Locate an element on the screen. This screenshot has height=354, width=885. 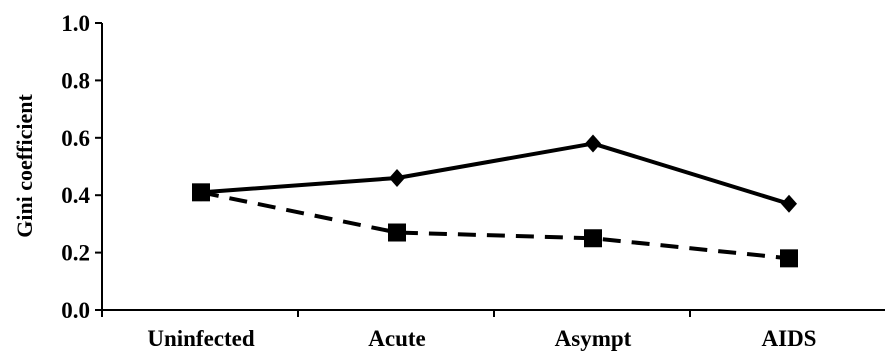
y-ticks: 0.0 0.2 0.4 0.6 0.8 1.0 is located at coordinates (81, 167).